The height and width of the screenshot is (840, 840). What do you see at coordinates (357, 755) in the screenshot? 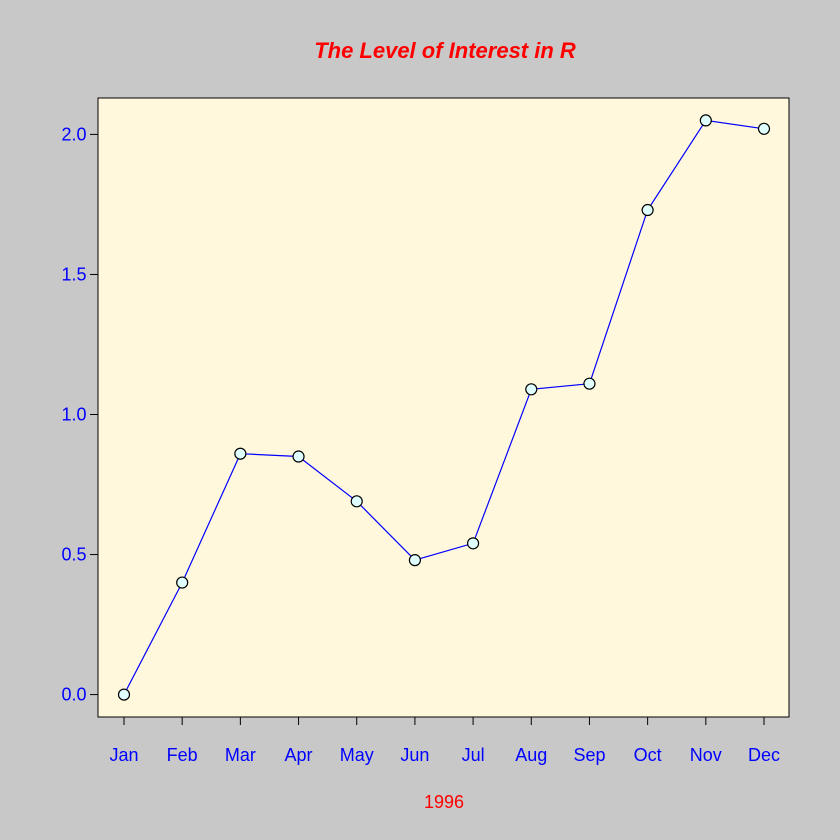
I see `x-tick-label: May` at bounding box center [357, 755].